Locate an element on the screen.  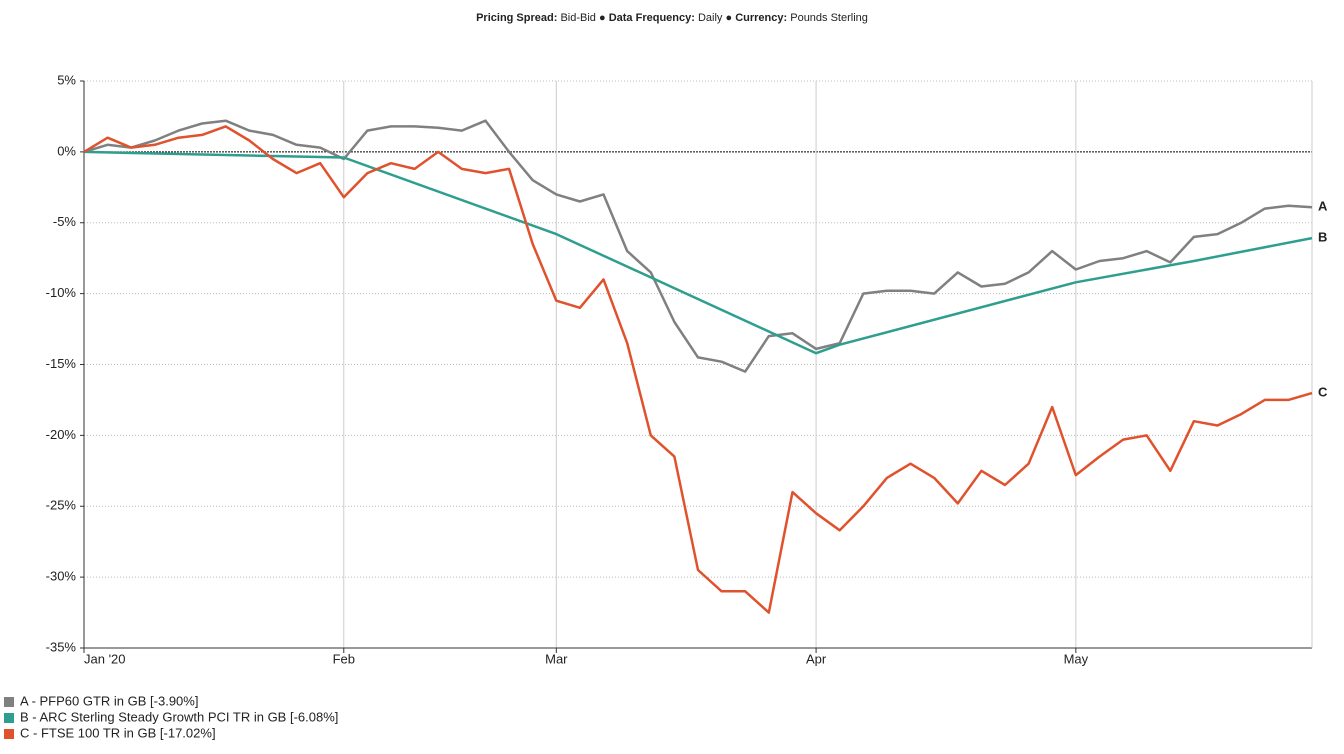
y-tick-label: 5% is located at coordinates (66, 79).